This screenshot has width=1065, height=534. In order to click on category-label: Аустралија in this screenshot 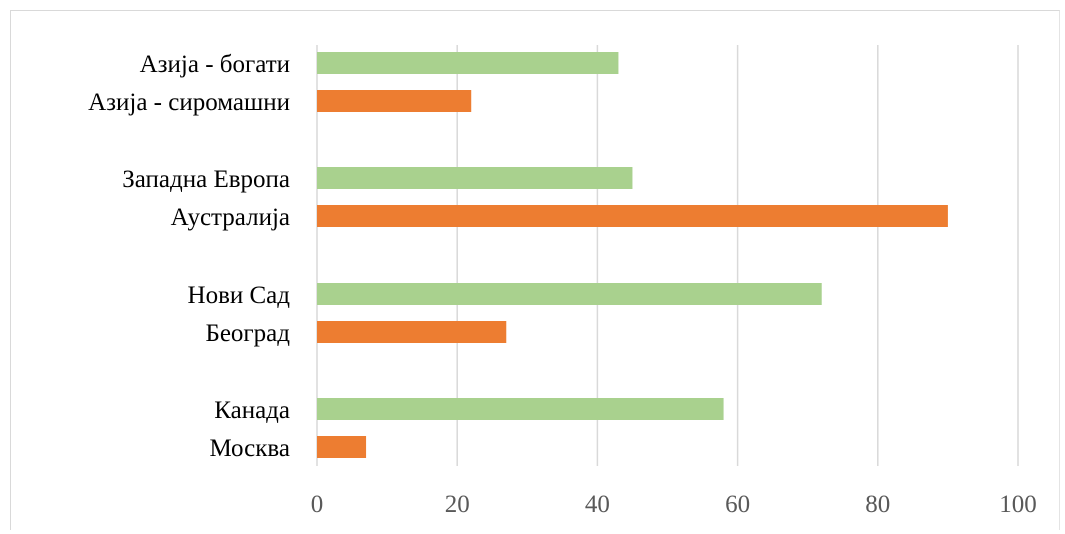, I will do `click(230, 217)`.